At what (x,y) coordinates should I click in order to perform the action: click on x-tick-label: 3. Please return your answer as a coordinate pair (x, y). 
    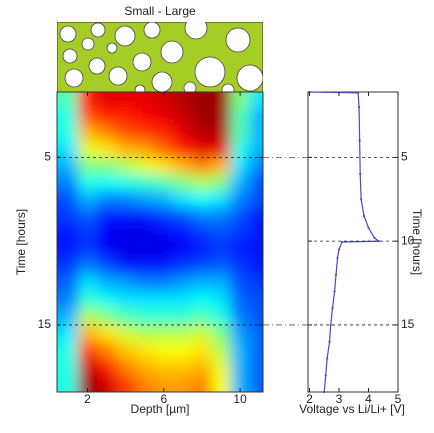
    Looking at the image, I should click on (339, 399).